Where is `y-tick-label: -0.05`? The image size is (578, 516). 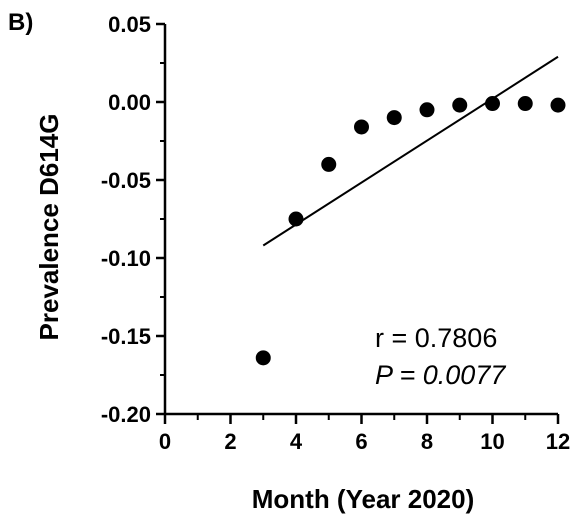
y-tick-label: -0.05 is located at coordinates (126, 180).